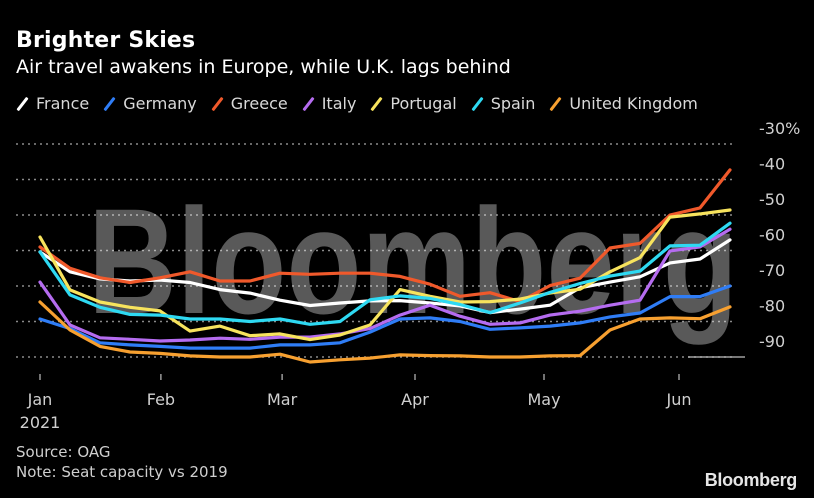 The height and width of the screenshot is (498, 814). Describe the element at coordinates (543, 399) in the screenshot. I see `x-tick-label: May` at that location.